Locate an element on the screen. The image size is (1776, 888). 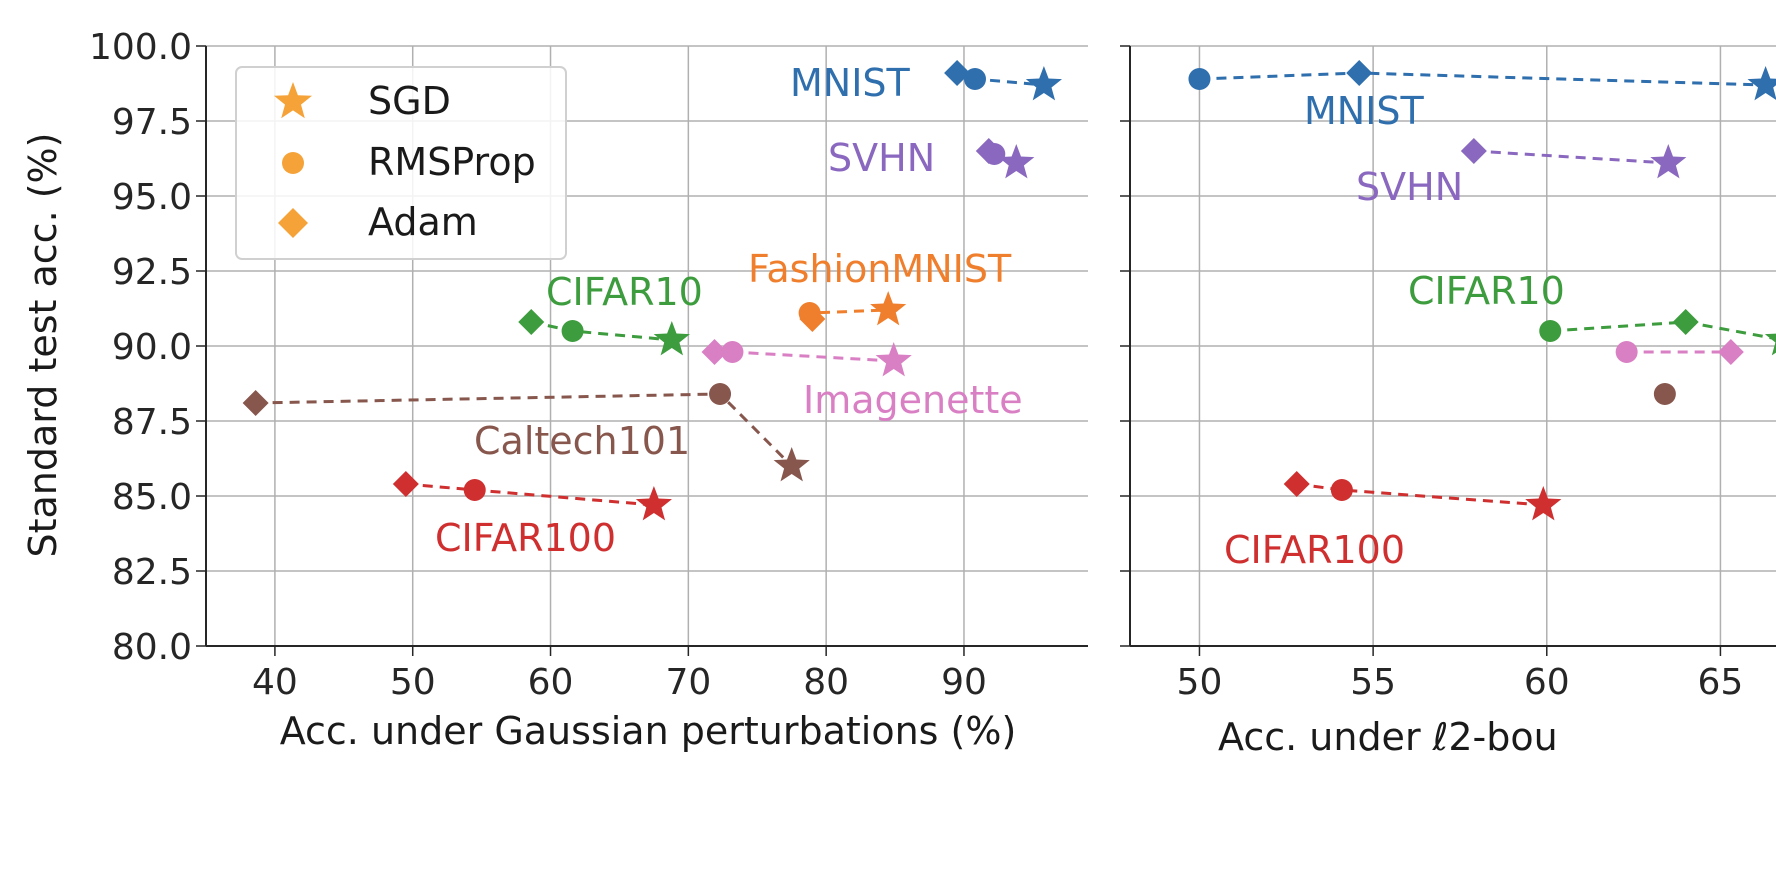
label-cifar100: CIFAR100 is located at coordinates (525, 538).